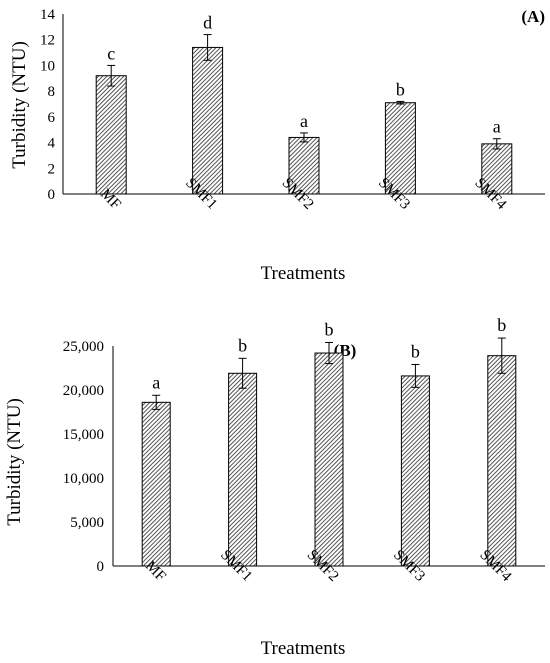  What do you see at coordinates (52, 169) in the screenshot?
I see `y-tick-label: 2` at bounding box center [52, 169].